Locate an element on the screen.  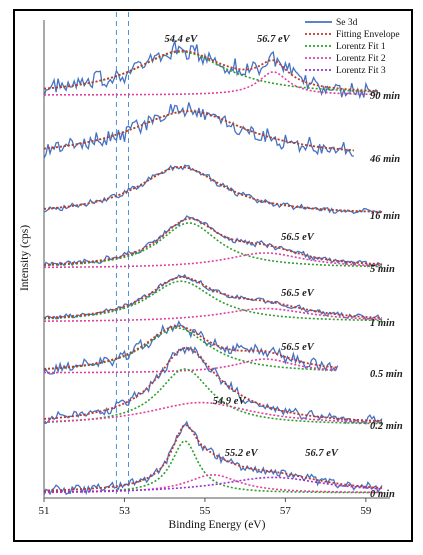
time-label: 0 min is located at coordinates (382, 494).